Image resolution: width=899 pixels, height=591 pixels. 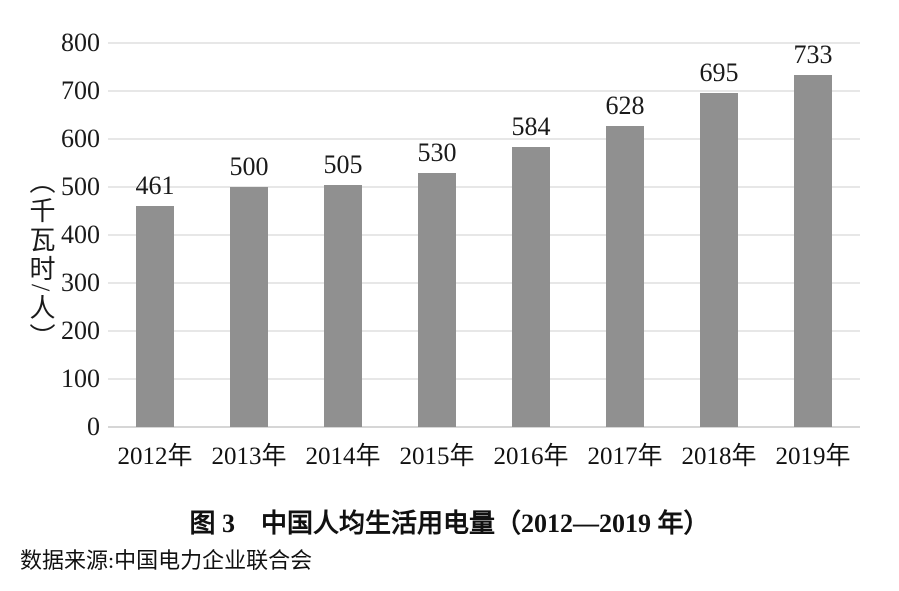 I want to click on y-tick-0: 0, so click(x=93, y=426).